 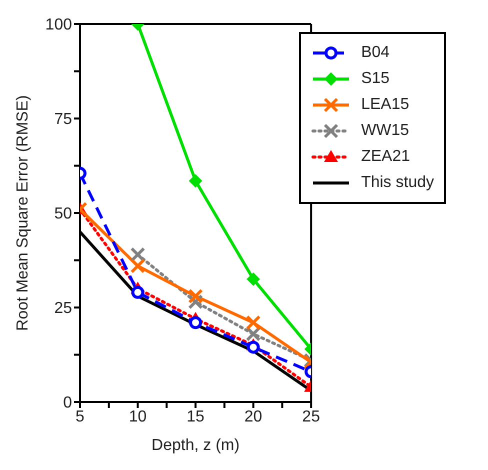 I want to click on y-axis-title: Root Mean Square Error (RMSE), so click(x=23, y=213).